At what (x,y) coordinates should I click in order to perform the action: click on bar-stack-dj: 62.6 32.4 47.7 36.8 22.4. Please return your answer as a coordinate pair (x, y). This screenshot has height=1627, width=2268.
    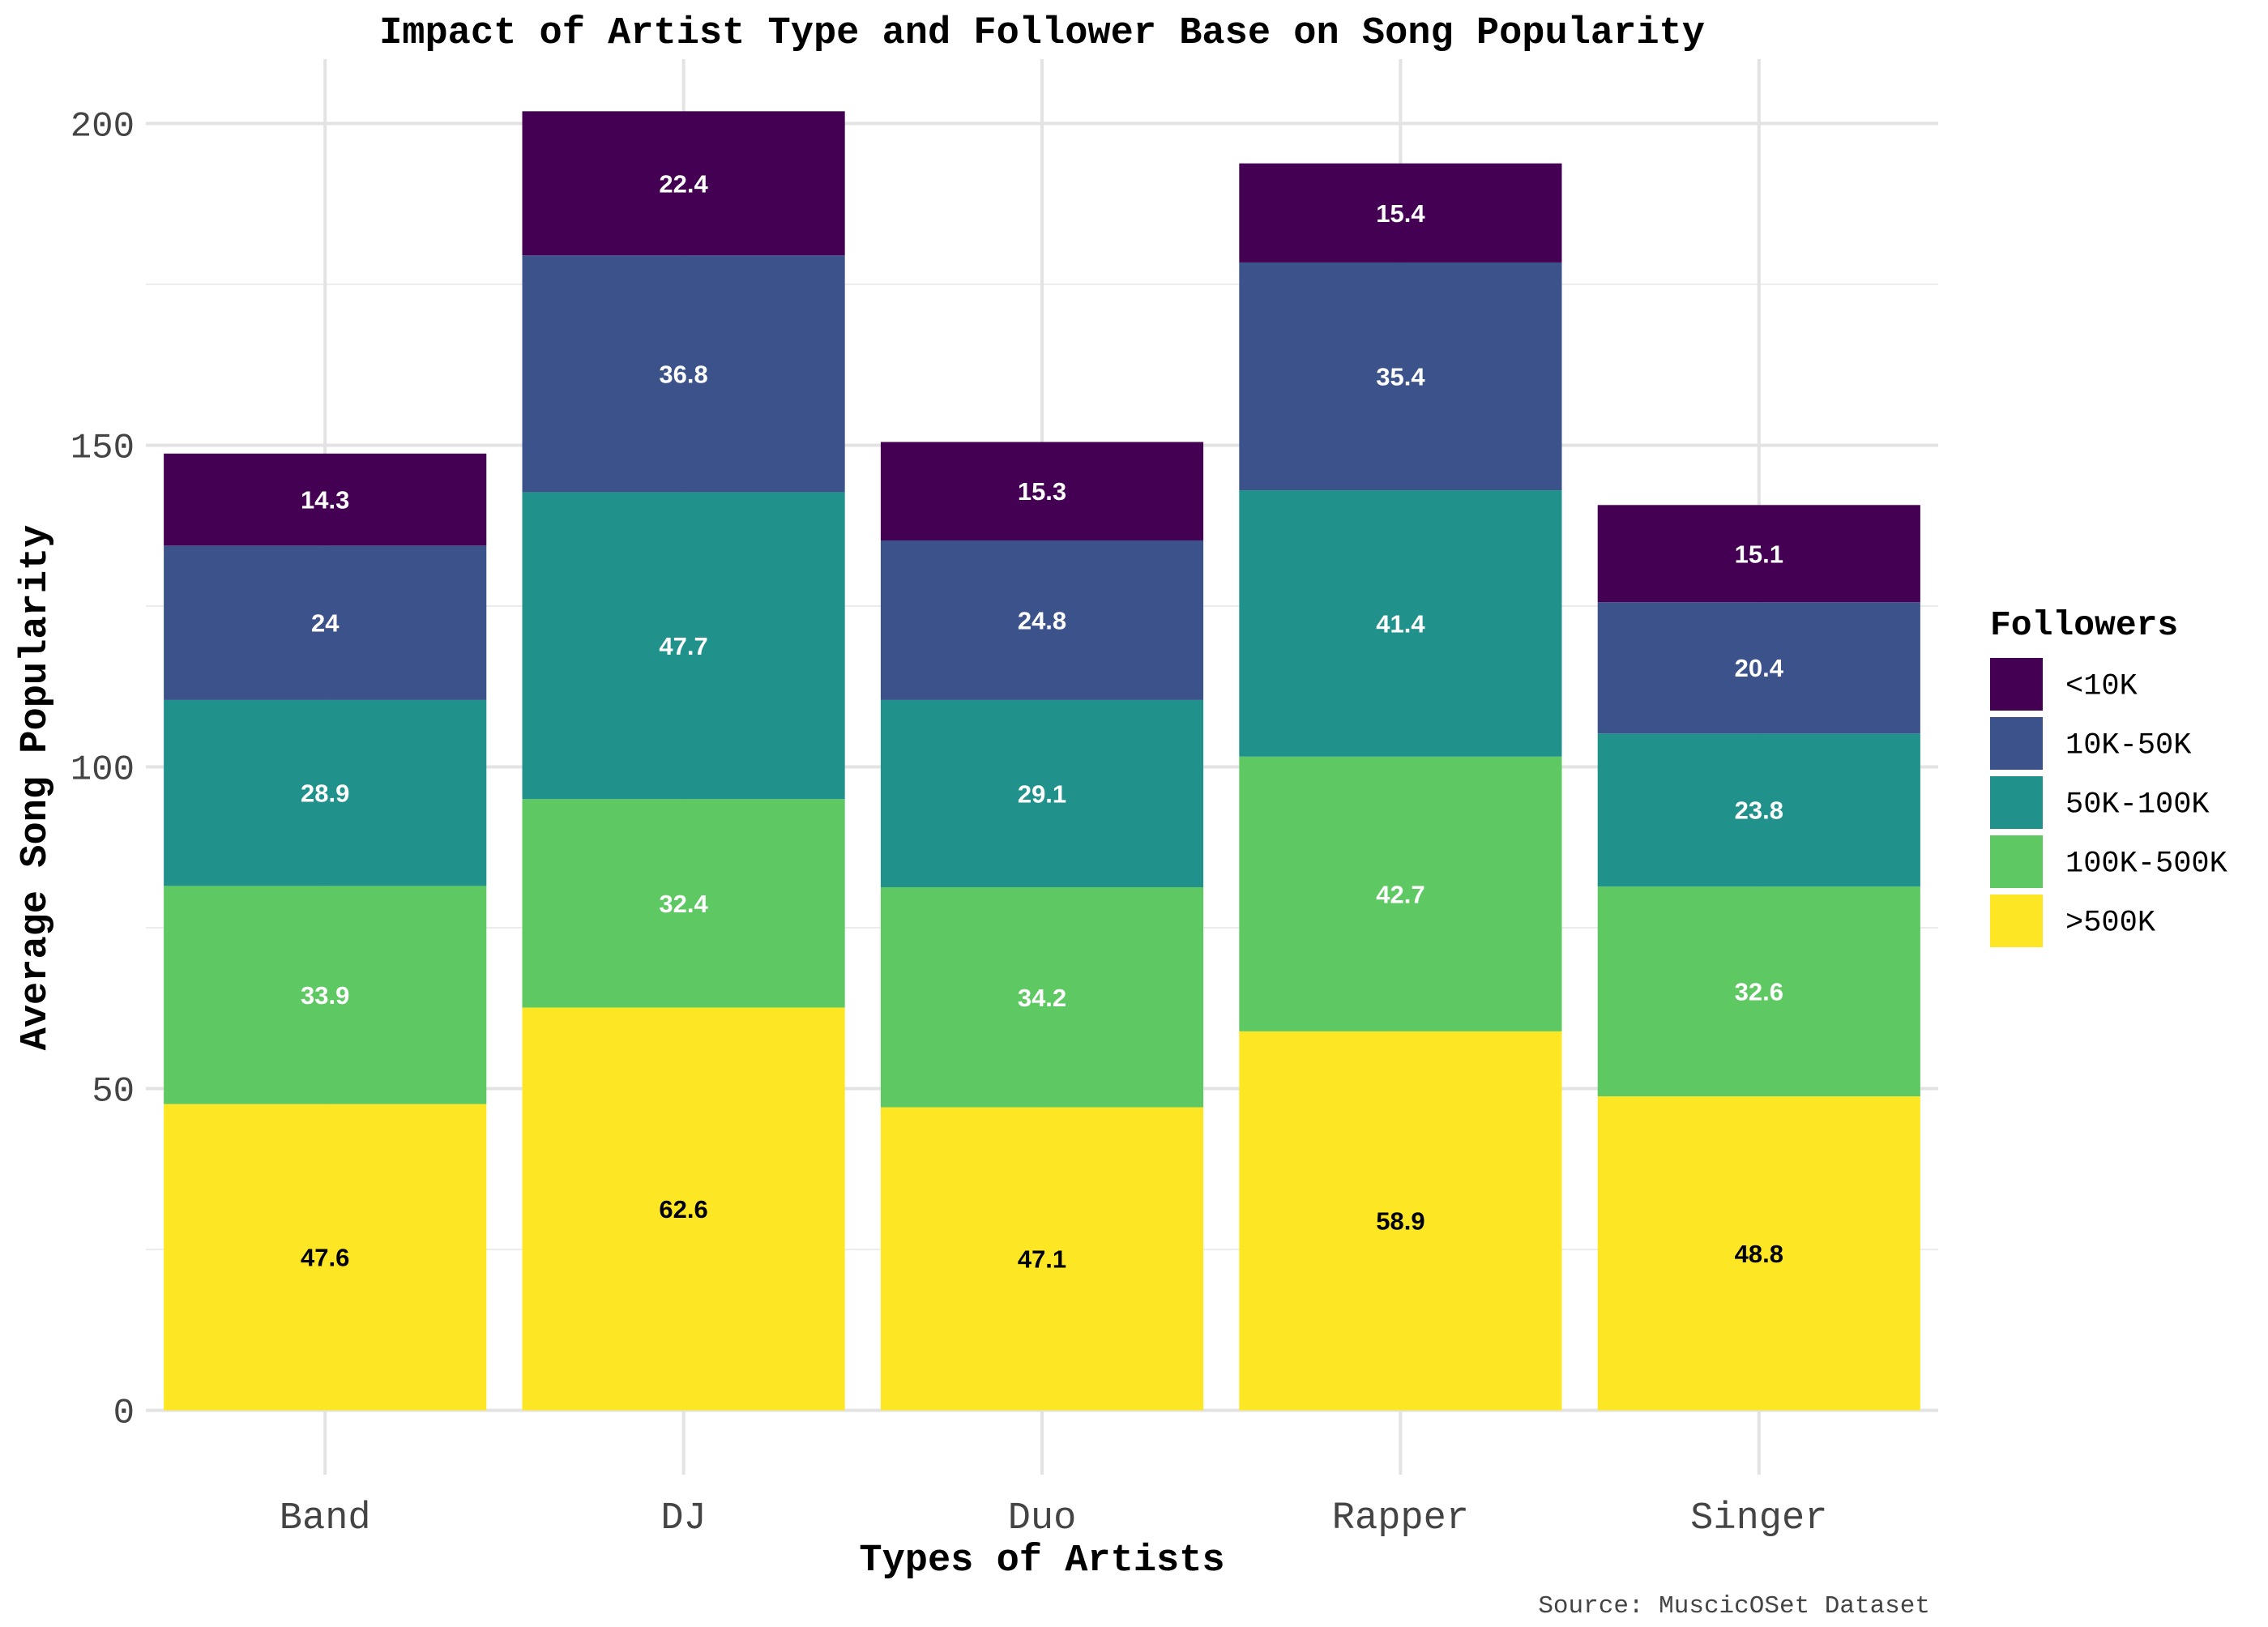
    Looking at the image, I should click on (684, 761).